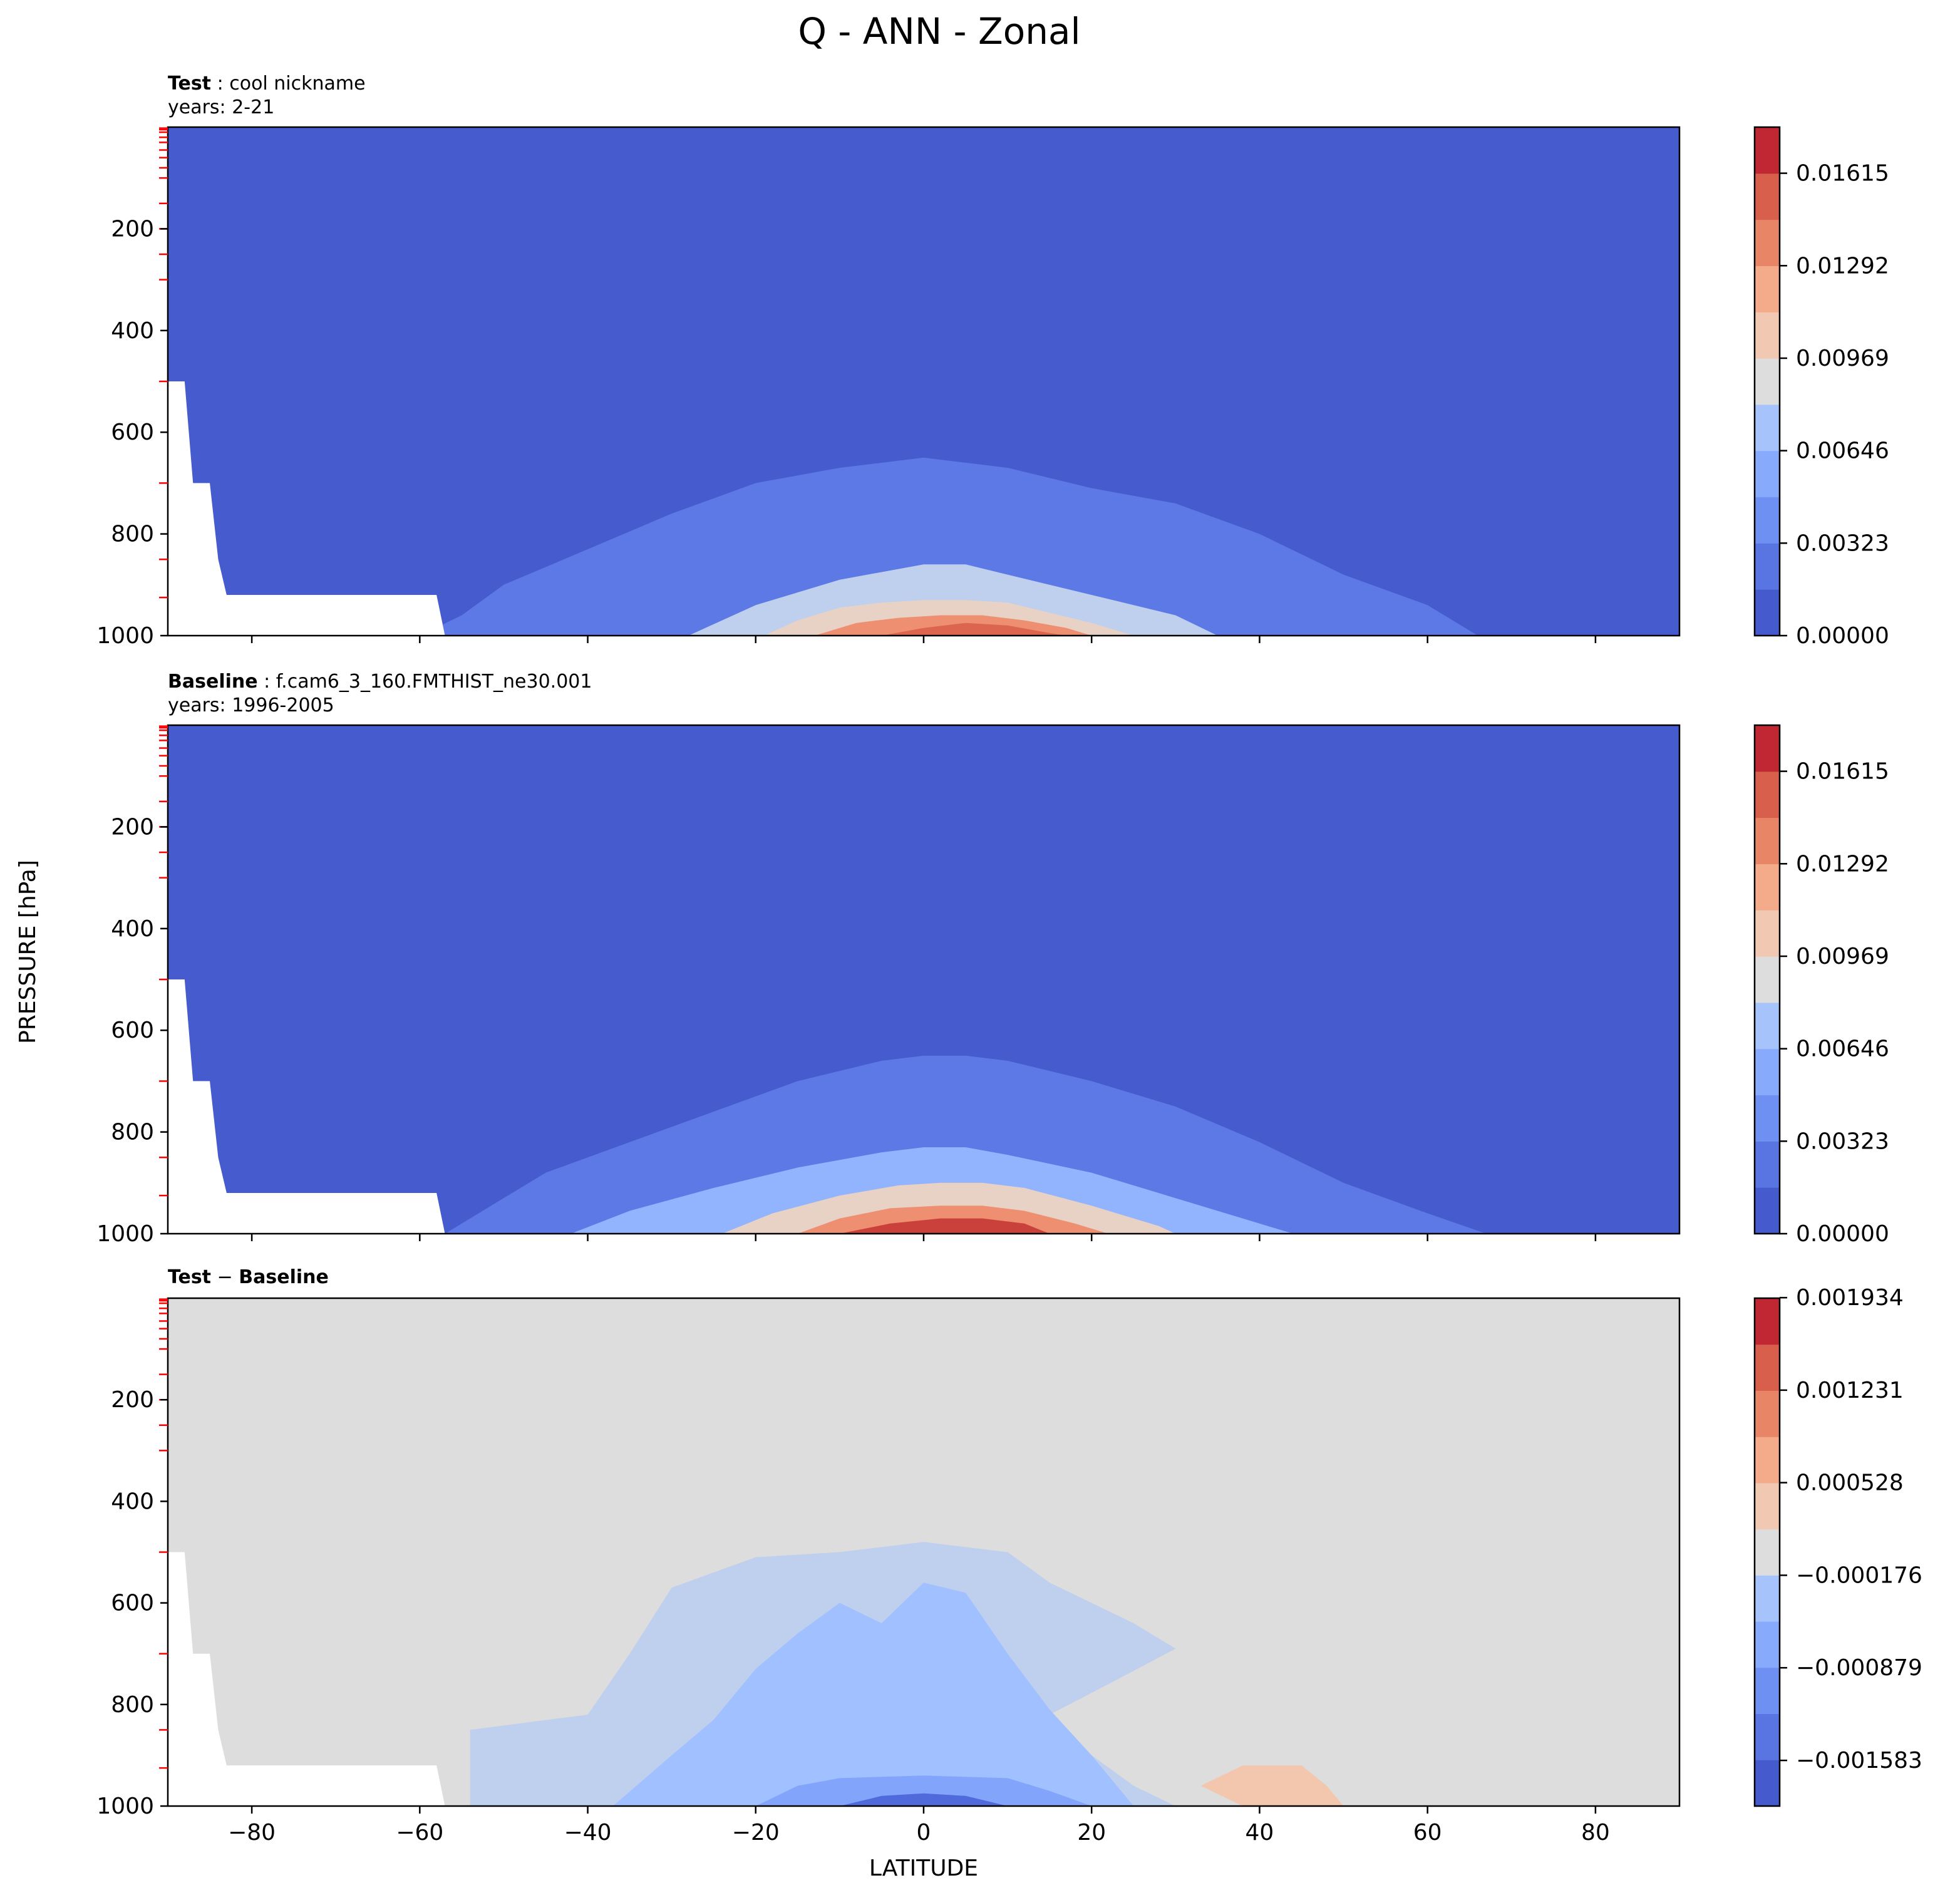 Image resolution: width=1960 pixels, height=1900 pixels. I want to click on colorbar-tick-label: 0.00000, so click(1842, 1234).